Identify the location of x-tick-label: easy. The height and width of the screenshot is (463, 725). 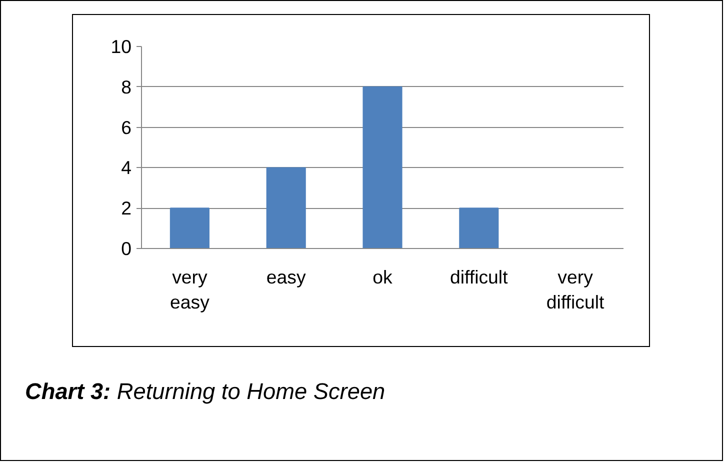
(286, 277).